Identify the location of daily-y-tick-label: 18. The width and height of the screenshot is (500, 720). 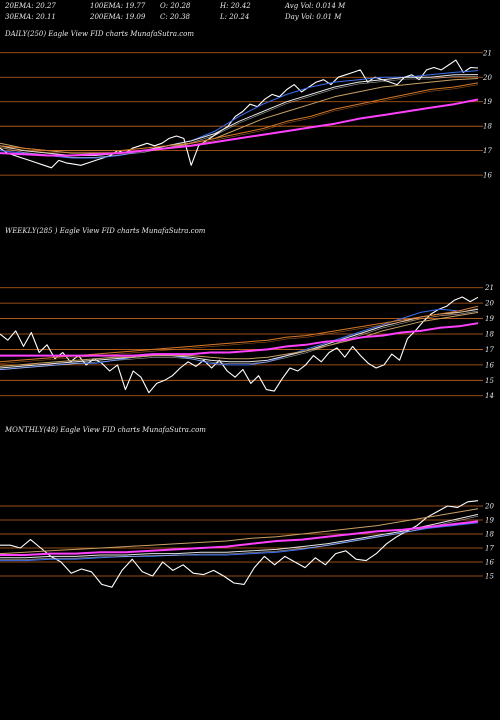
(487, 127).